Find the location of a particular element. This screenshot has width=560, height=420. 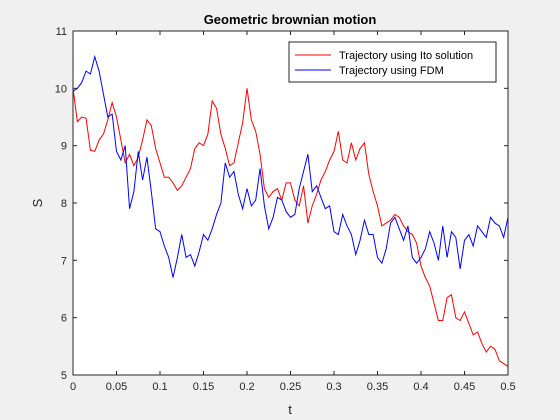

x-tick-label: 0.5 is located at coordinates (507, 387).